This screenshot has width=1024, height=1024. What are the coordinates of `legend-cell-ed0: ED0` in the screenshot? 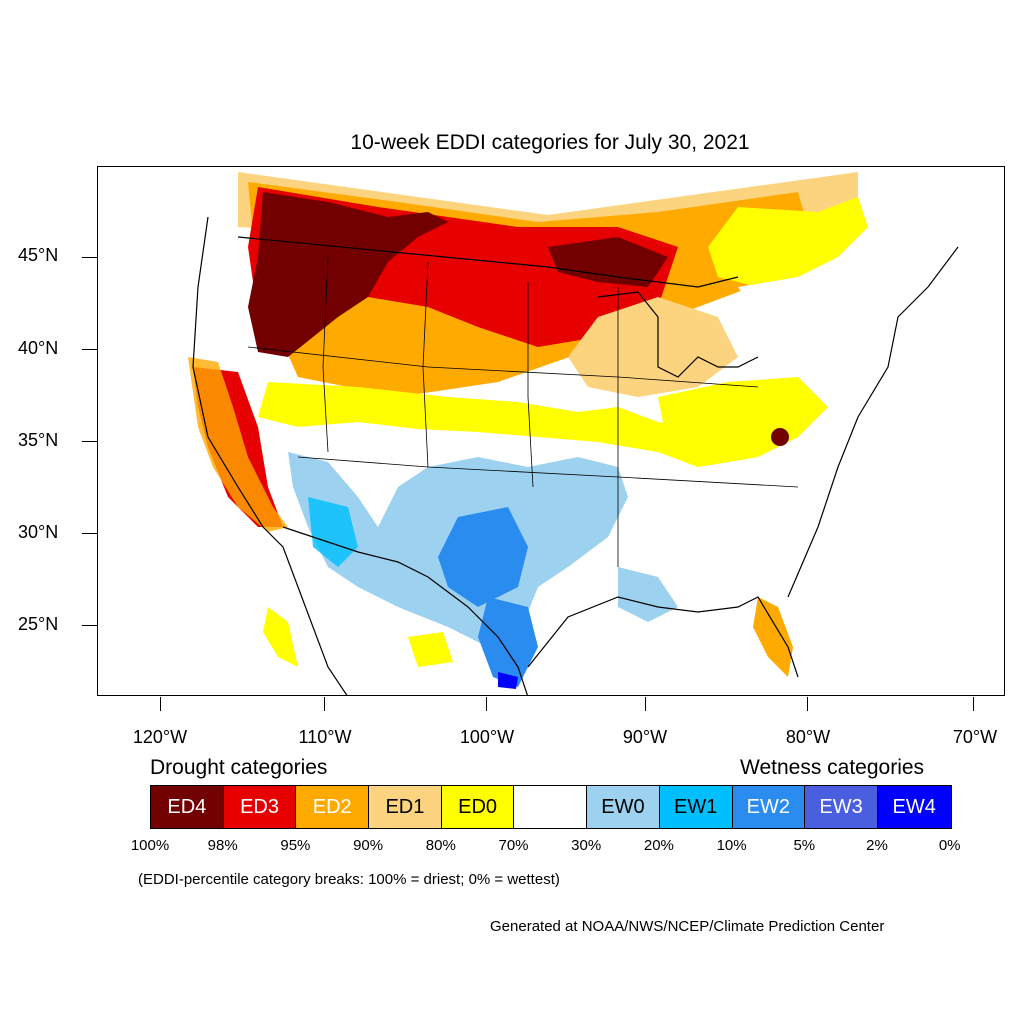 It's located at (478, 807).